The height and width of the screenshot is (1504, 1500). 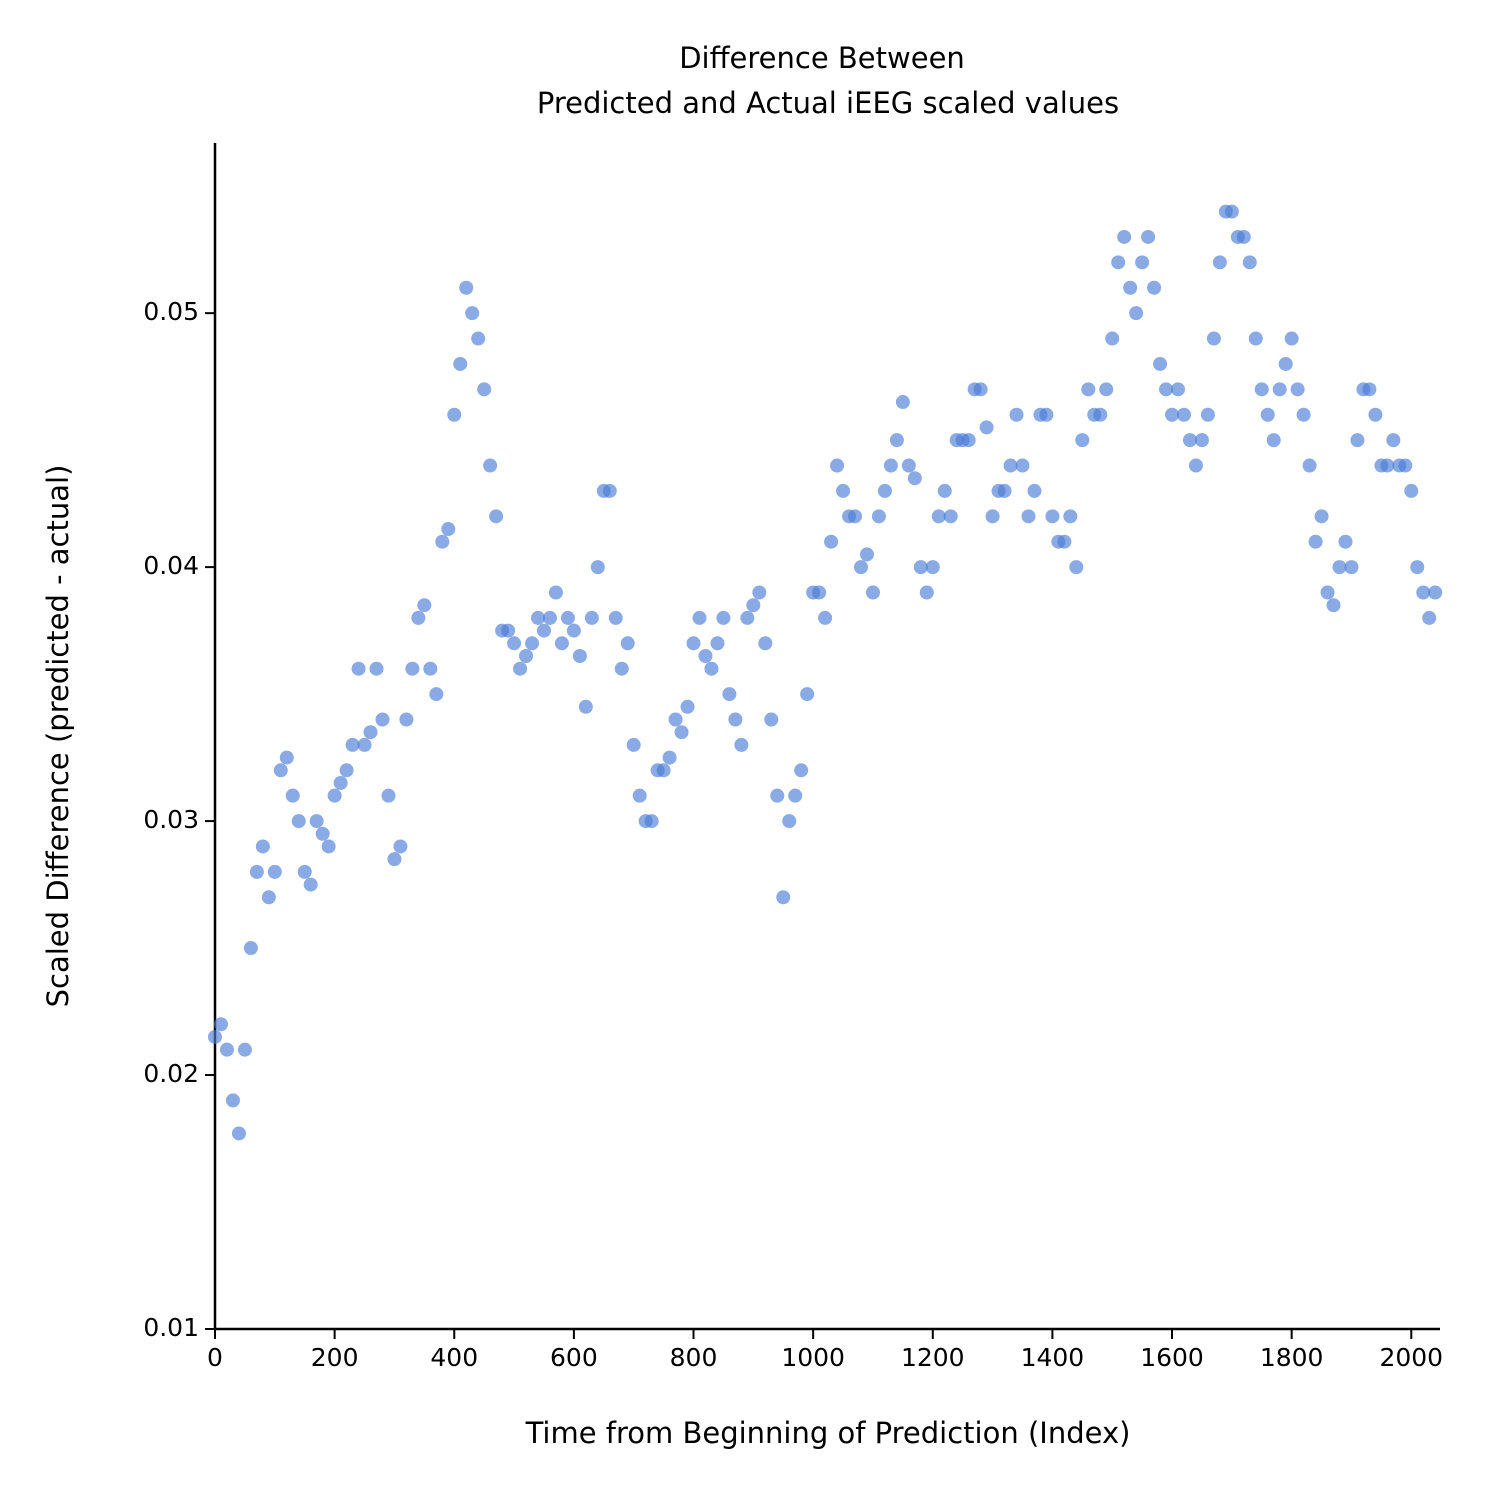 I want to click on y-tick-label: 0.02, so click(x=171, y=1073).